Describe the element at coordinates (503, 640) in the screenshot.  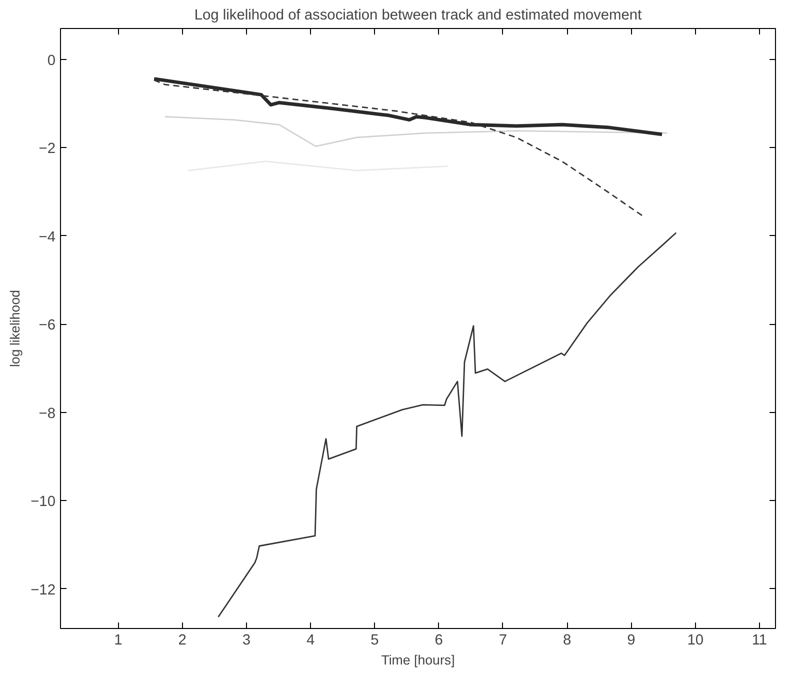
I see `x-tick-label: 7` at that location.